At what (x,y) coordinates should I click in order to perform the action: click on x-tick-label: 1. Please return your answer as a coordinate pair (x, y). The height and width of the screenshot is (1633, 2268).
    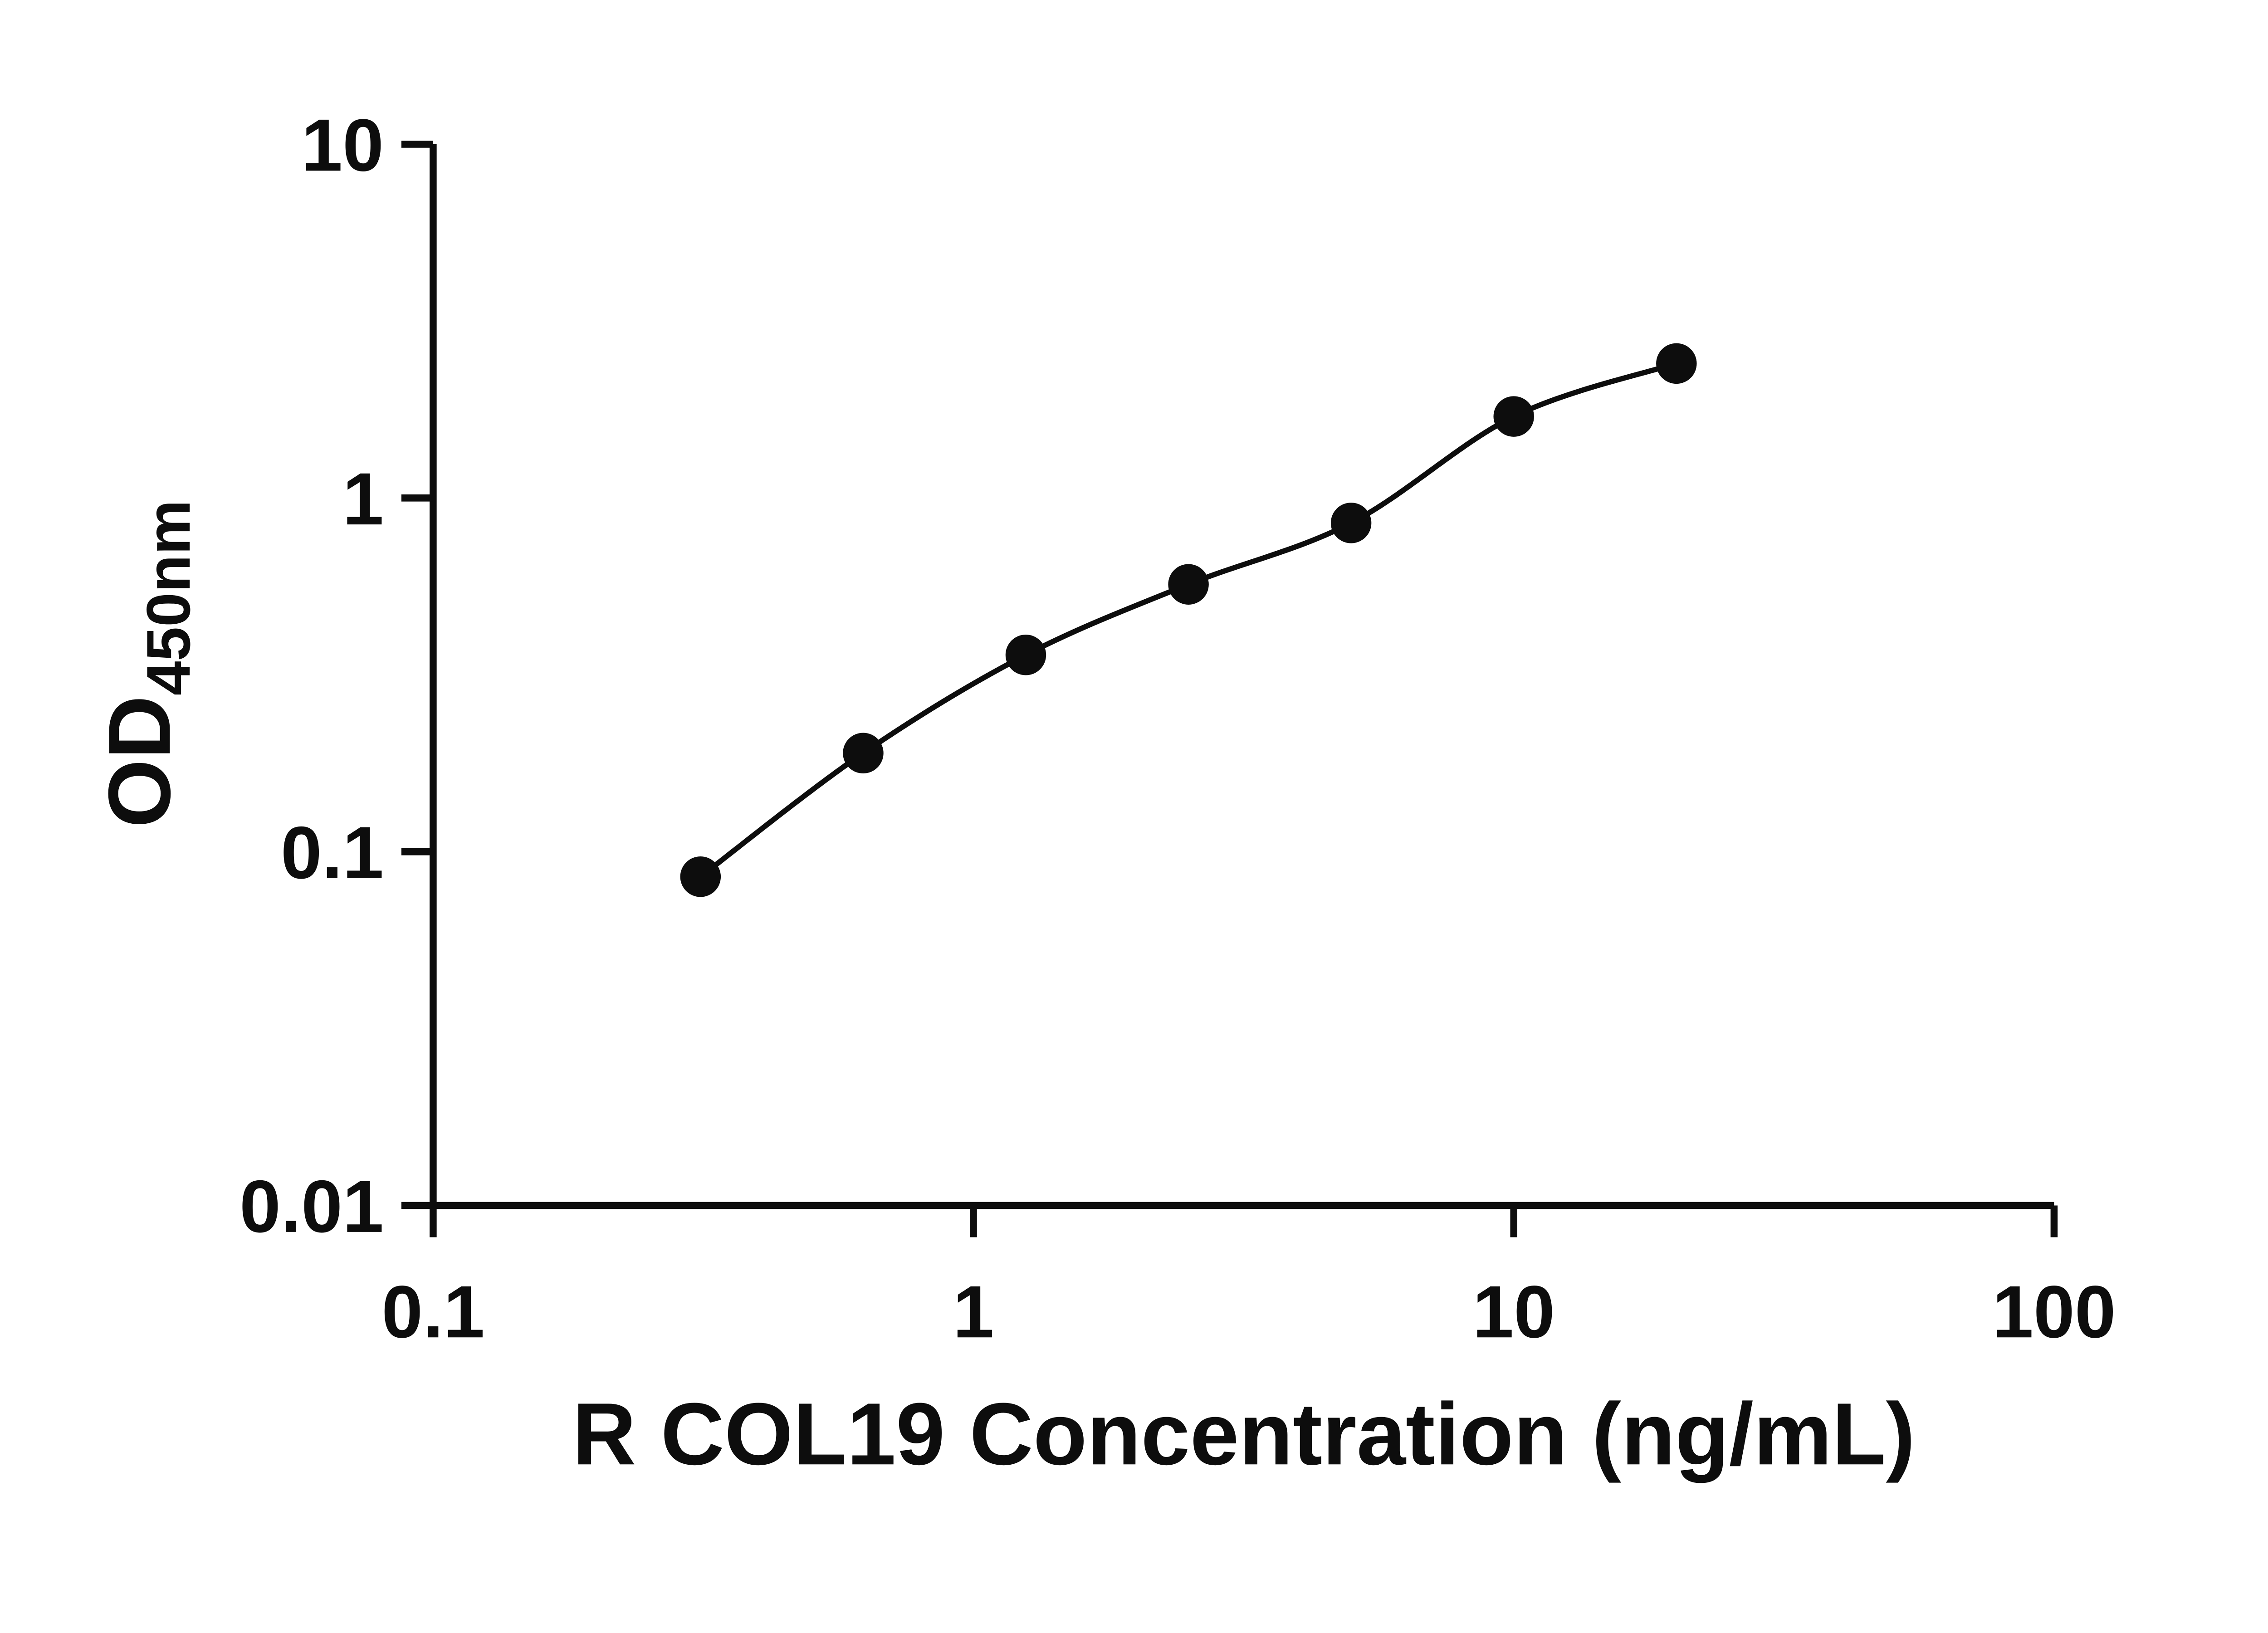
    Looking at the image, I should click on (974, 1311).